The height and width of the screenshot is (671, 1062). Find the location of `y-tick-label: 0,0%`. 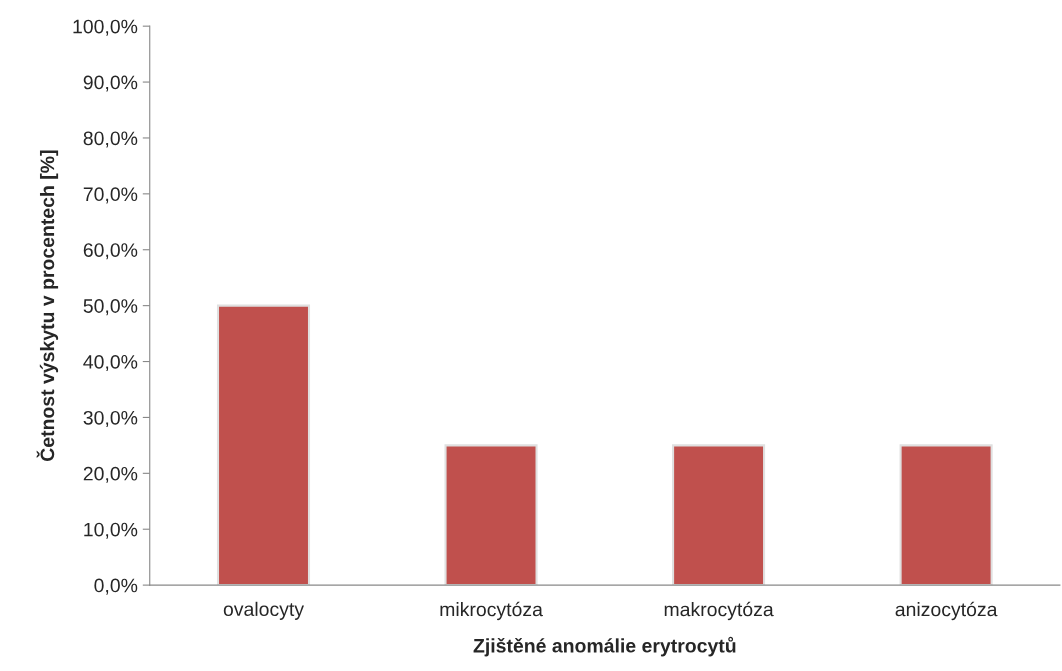

y-tick-label: 0,0% is located at coordinates (116, 586).